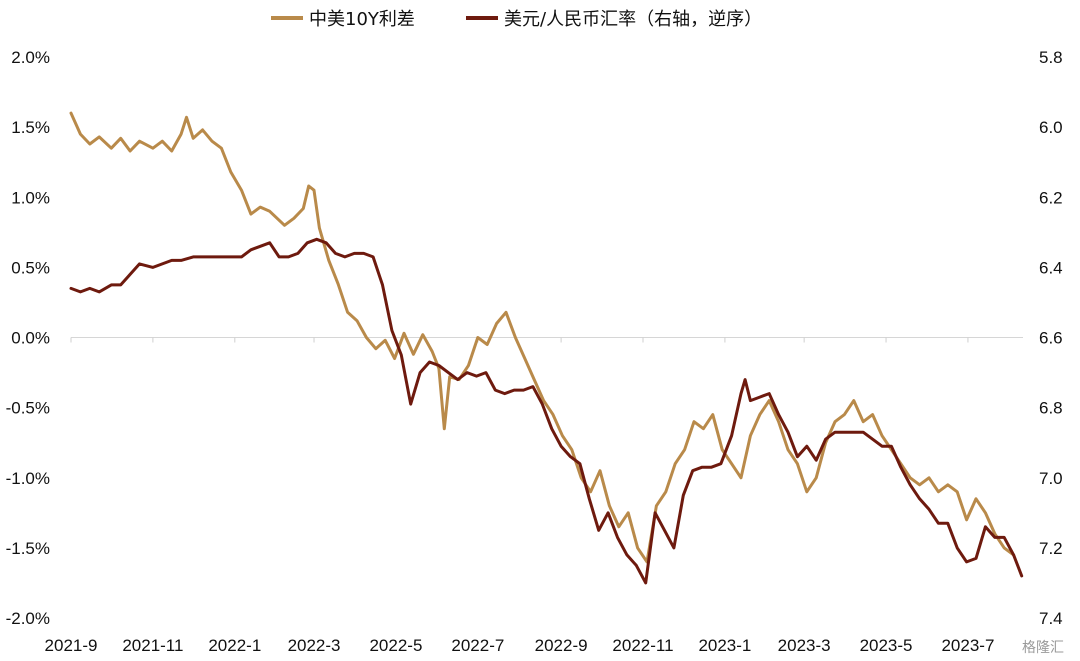 This screenshot has height=661, width=1080. Describe the element at coordinates (152, 645) in the screenshot. I see `x-tick-label: 2021-11` at that location.